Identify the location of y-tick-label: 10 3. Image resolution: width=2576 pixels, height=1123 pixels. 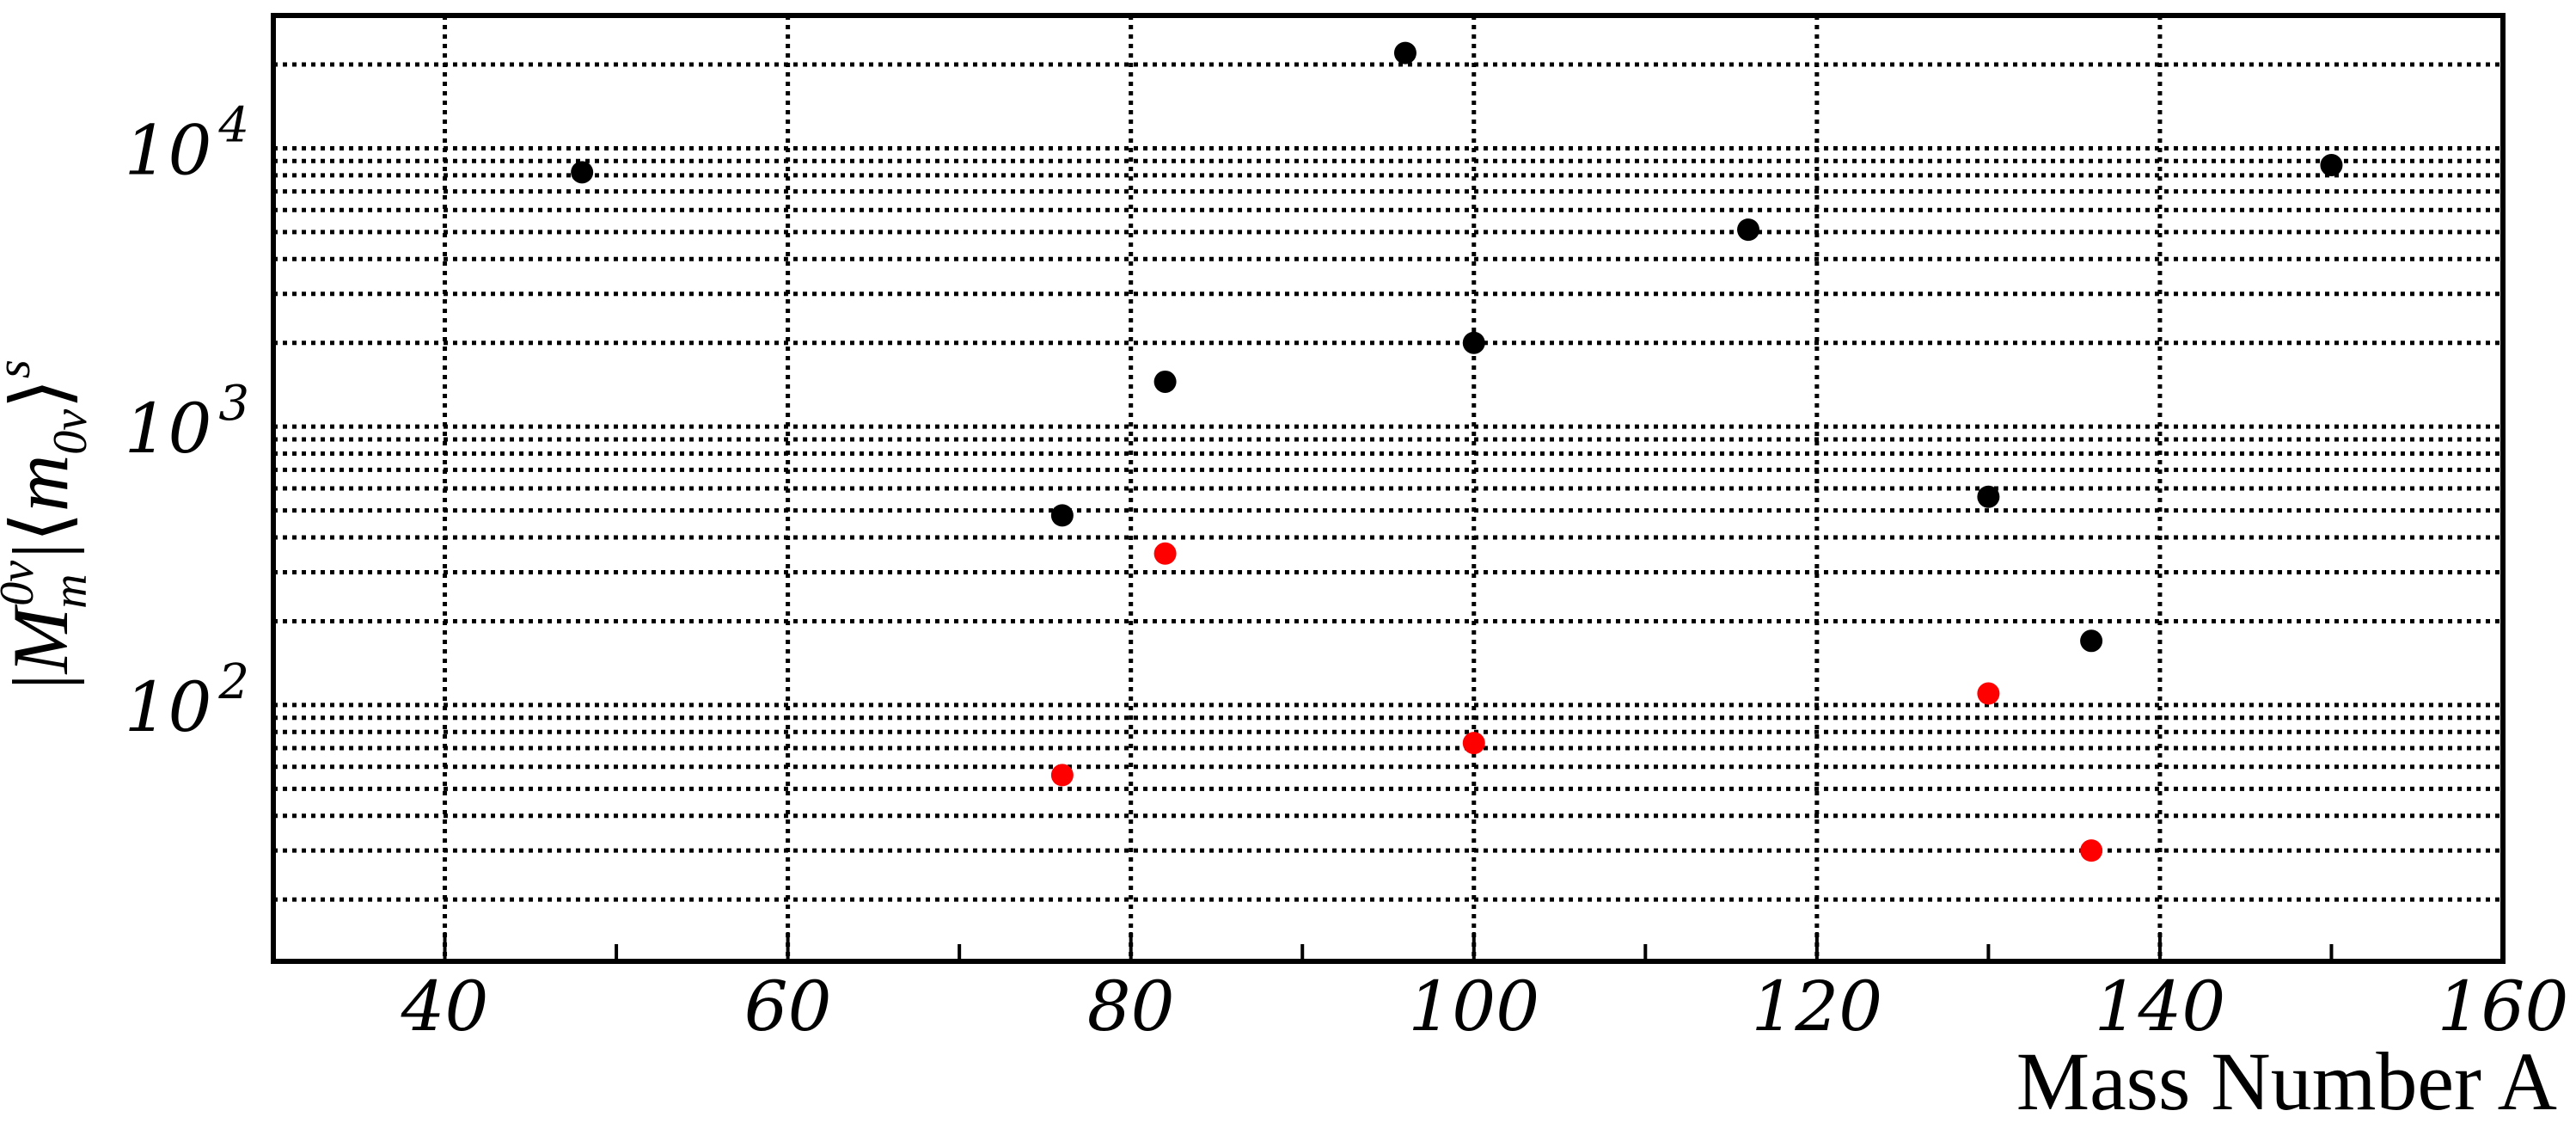
(187, 422).